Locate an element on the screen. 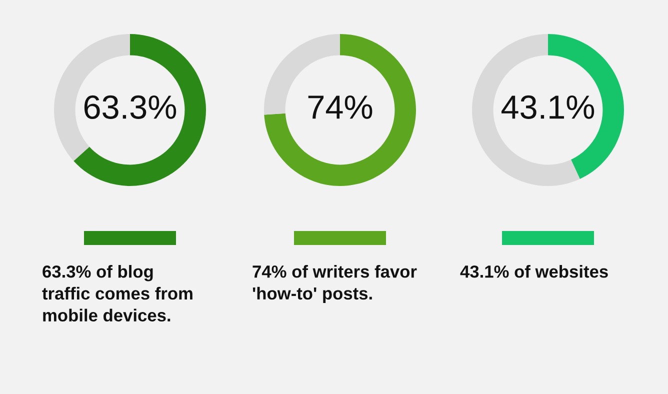 Image resolution: width=668 pixels, height=394 pixels. data-label: 74% is located at coordinates (340, 107).